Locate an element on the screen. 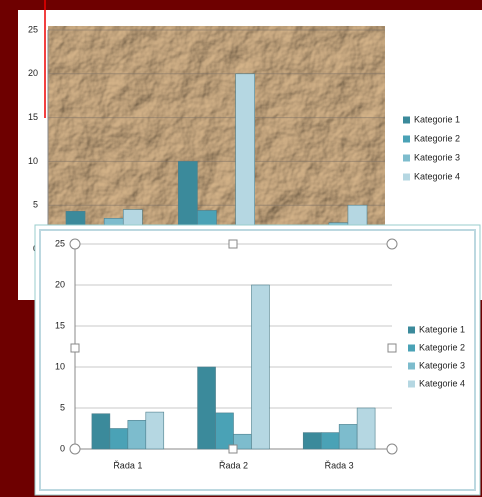 The width and height of the screenshot is (482, 497). y-tick-label: 0 is located at coordinates (62, 448).